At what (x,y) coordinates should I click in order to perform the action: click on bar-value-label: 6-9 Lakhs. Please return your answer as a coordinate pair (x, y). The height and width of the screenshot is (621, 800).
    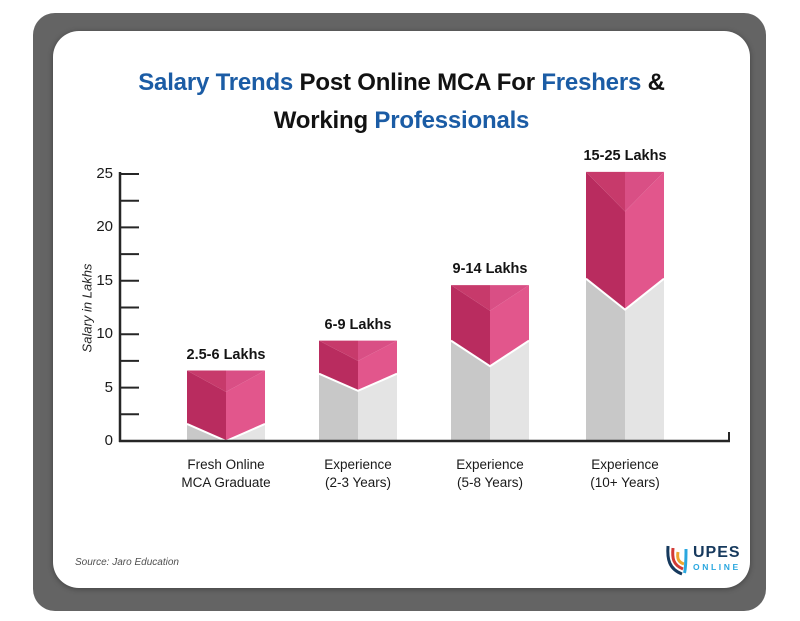
    Looking at the image, I should click on (358, 324).